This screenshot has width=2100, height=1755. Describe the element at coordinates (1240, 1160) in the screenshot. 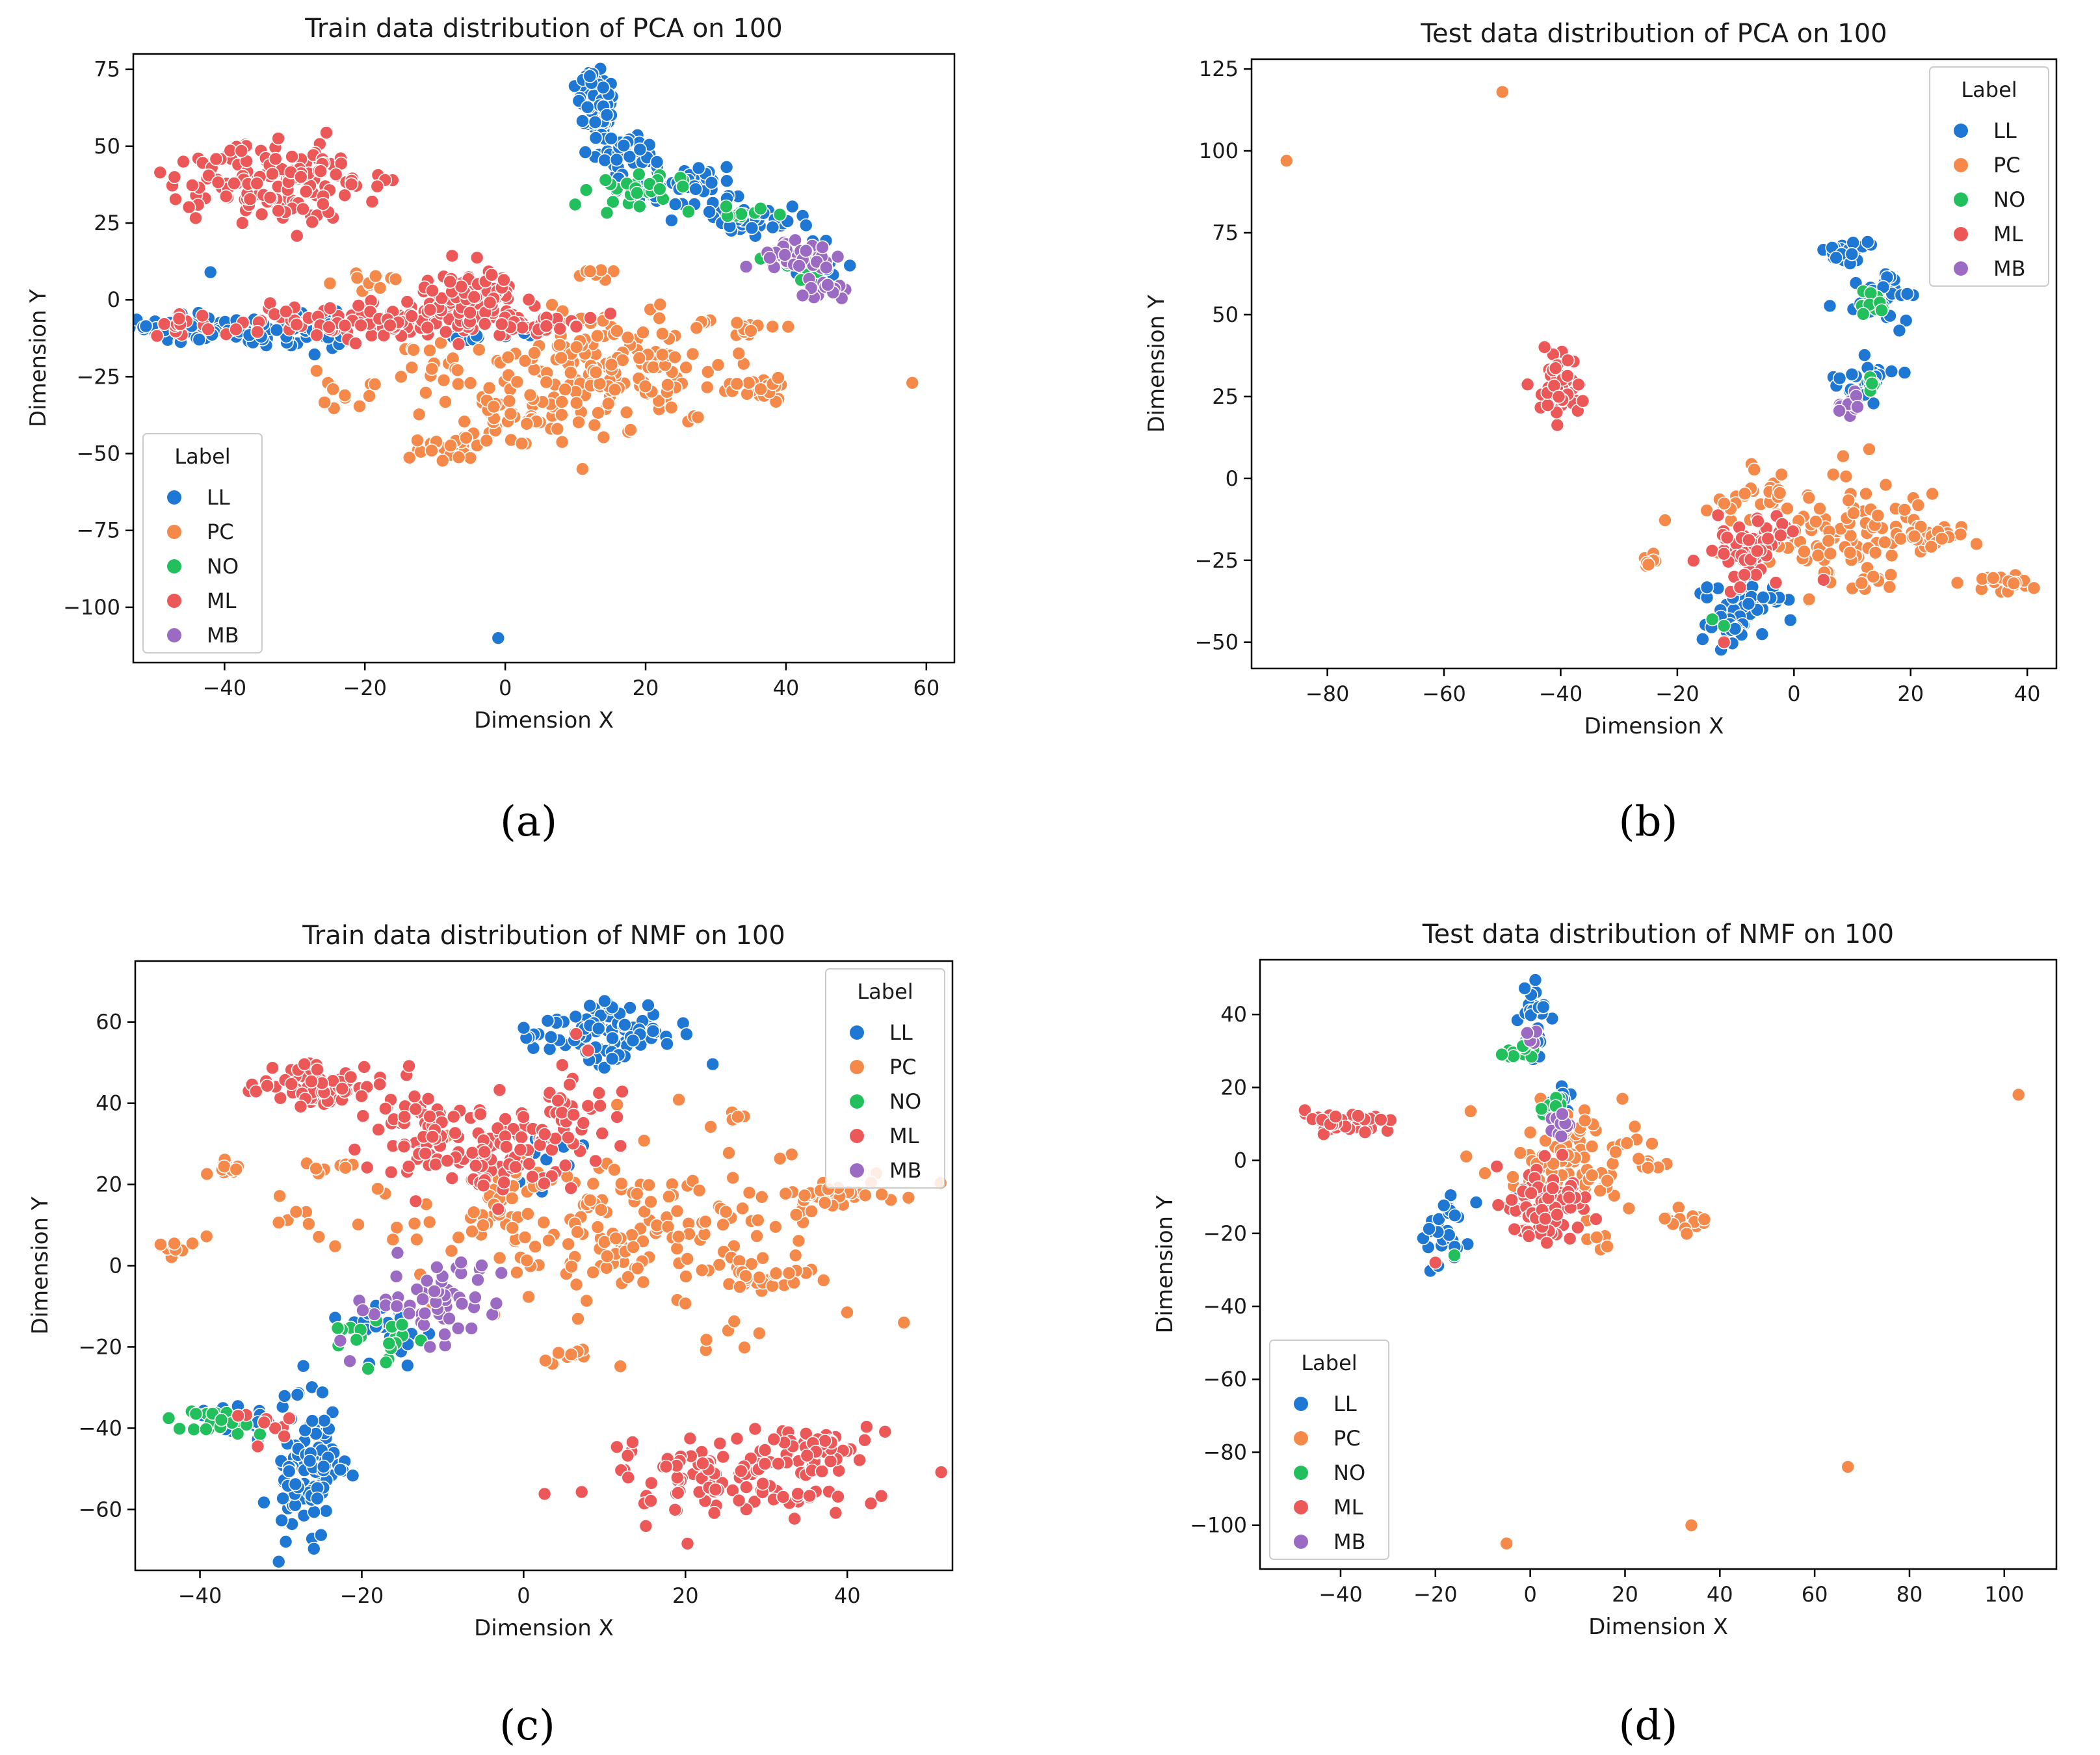

I see `y-tick-label: 0` at that location.